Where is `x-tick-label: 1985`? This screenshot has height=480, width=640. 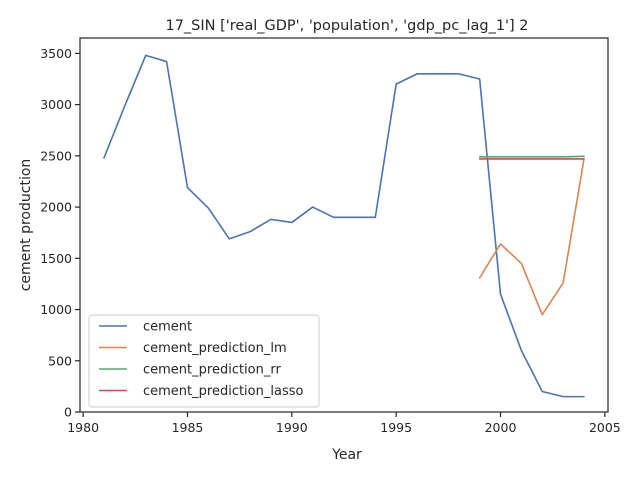 x-tick-label: 1985 is located at coordinates (188, 427).